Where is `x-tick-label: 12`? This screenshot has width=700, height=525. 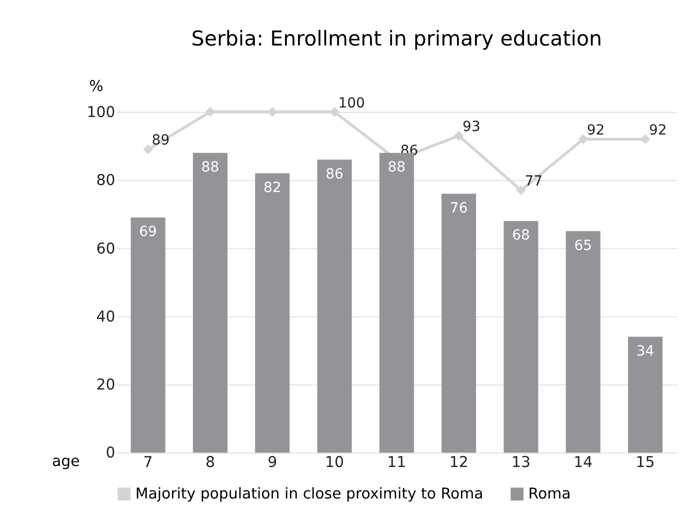 x-tick-label: 12 is located at coordinates (458, 462).